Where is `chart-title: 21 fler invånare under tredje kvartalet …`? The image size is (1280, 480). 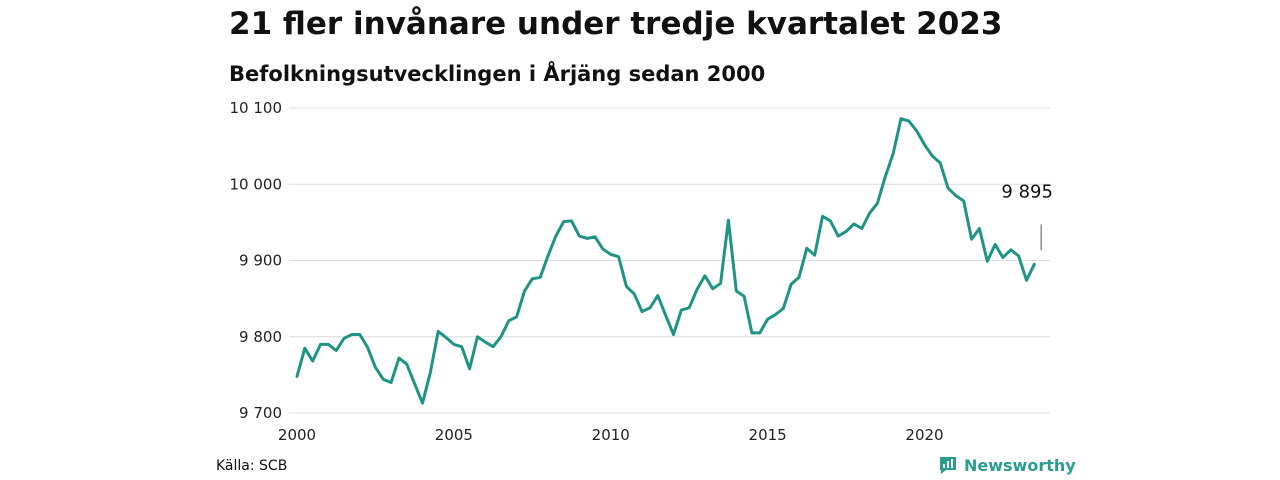 chart-title: 21 fler invånare under tredje kvartalet … is located at coordinates (616, 24).